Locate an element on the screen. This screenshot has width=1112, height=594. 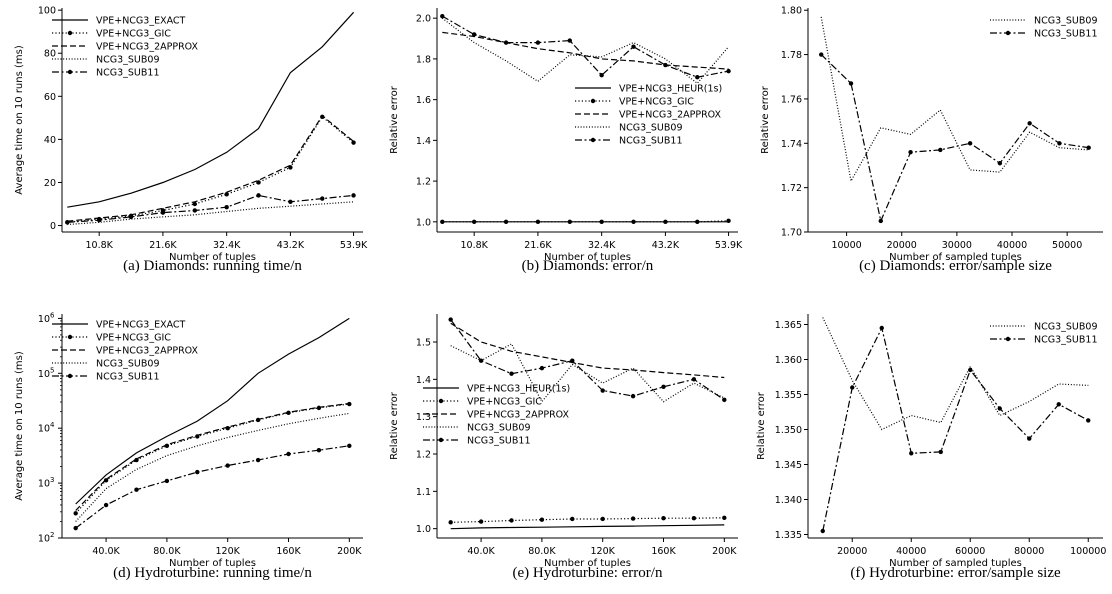
x-tick-label: 40.0K is located at coordinates (481, 551).